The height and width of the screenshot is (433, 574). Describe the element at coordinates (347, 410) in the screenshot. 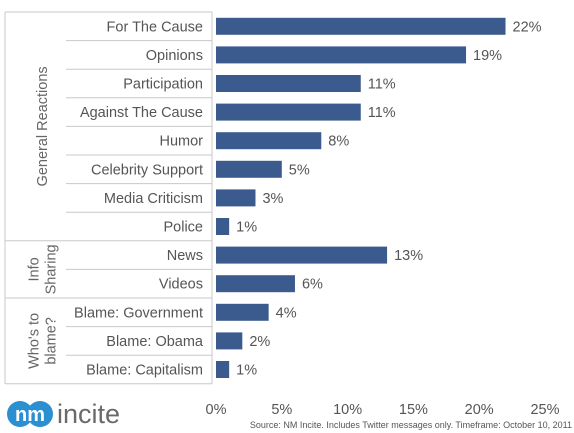

I see `x-tick-label: 10%` at that location.